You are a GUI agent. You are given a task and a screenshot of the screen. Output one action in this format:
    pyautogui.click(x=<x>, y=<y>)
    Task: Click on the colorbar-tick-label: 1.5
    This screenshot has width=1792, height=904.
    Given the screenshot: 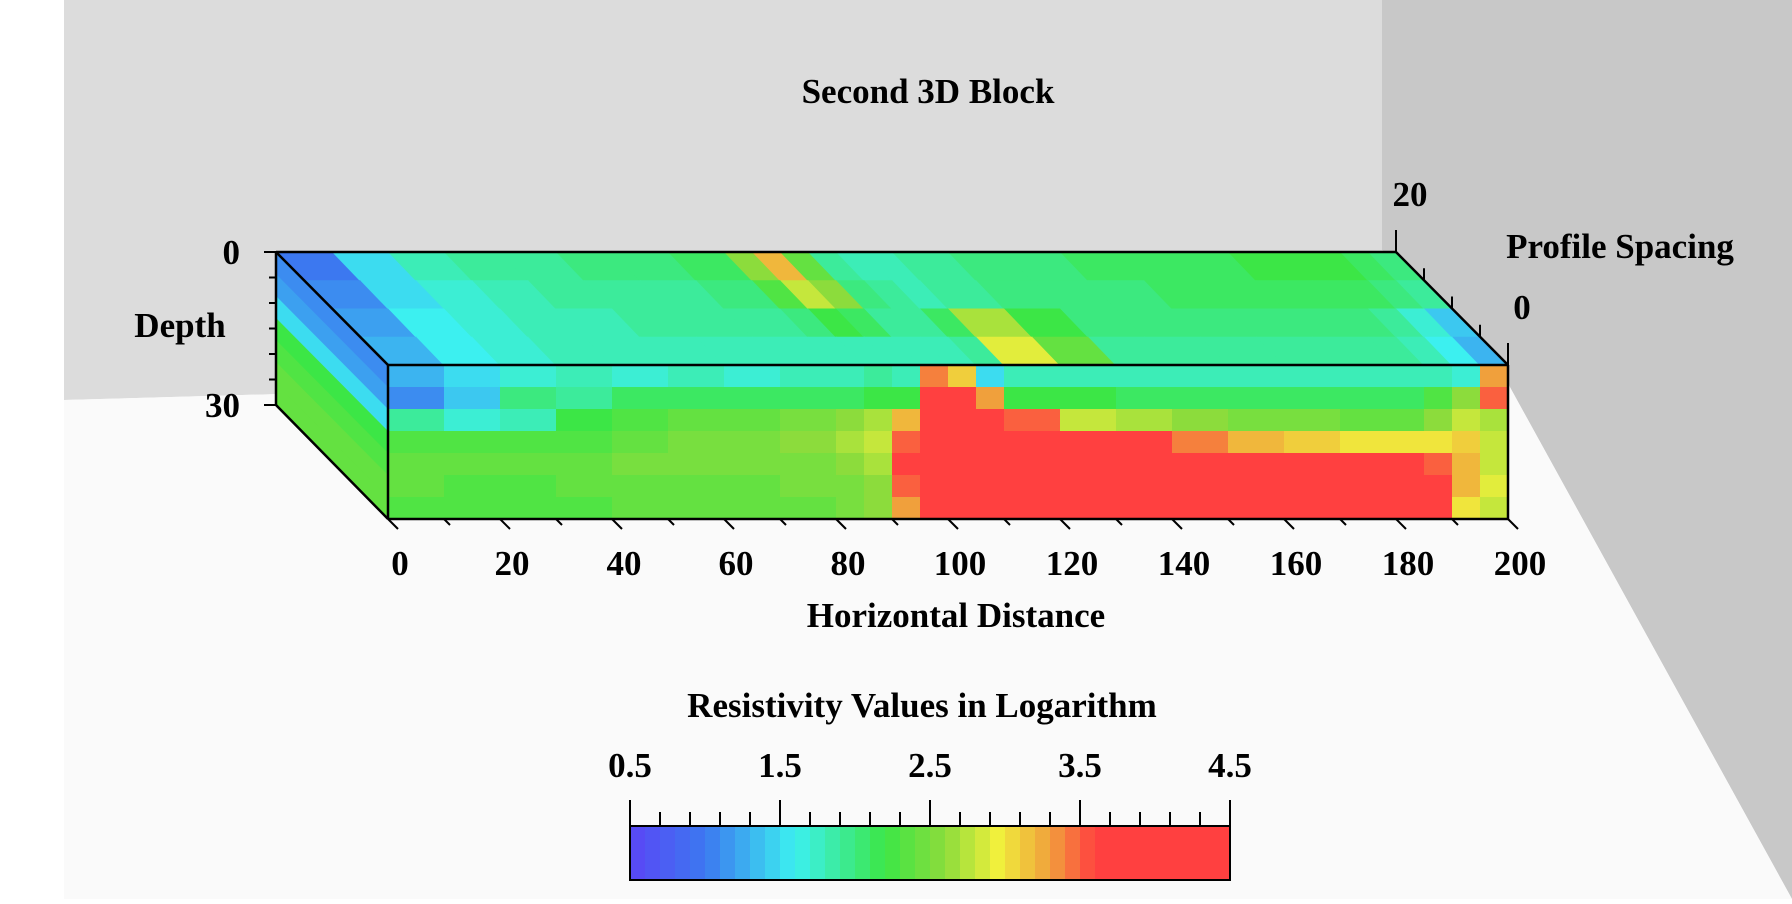 What is the action you would take?
    pyautogui.click(x=780, y=765)
    